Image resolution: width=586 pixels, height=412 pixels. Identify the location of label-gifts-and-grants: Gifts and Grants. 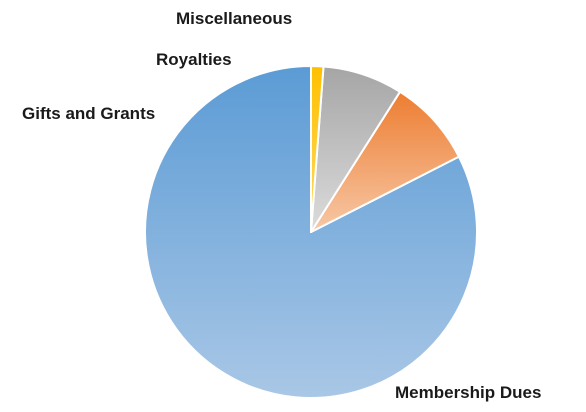
(88, 113).